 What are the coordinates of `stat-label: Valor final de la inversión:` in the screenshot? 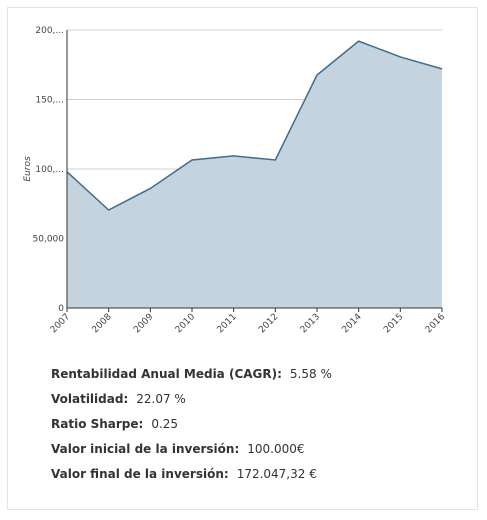 It's located at (140, 474).